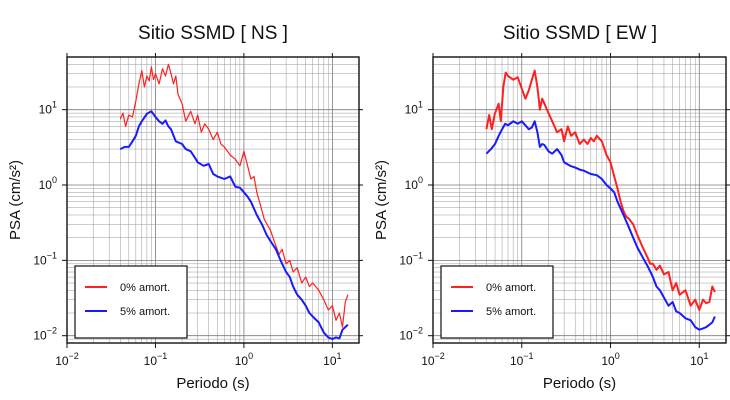 This screenshot has height=400, width=730. Describe the element at coordinates (580, 33) in the screenshot. I see `chart-title: Sitio SSMD [ EW ]` at that location.